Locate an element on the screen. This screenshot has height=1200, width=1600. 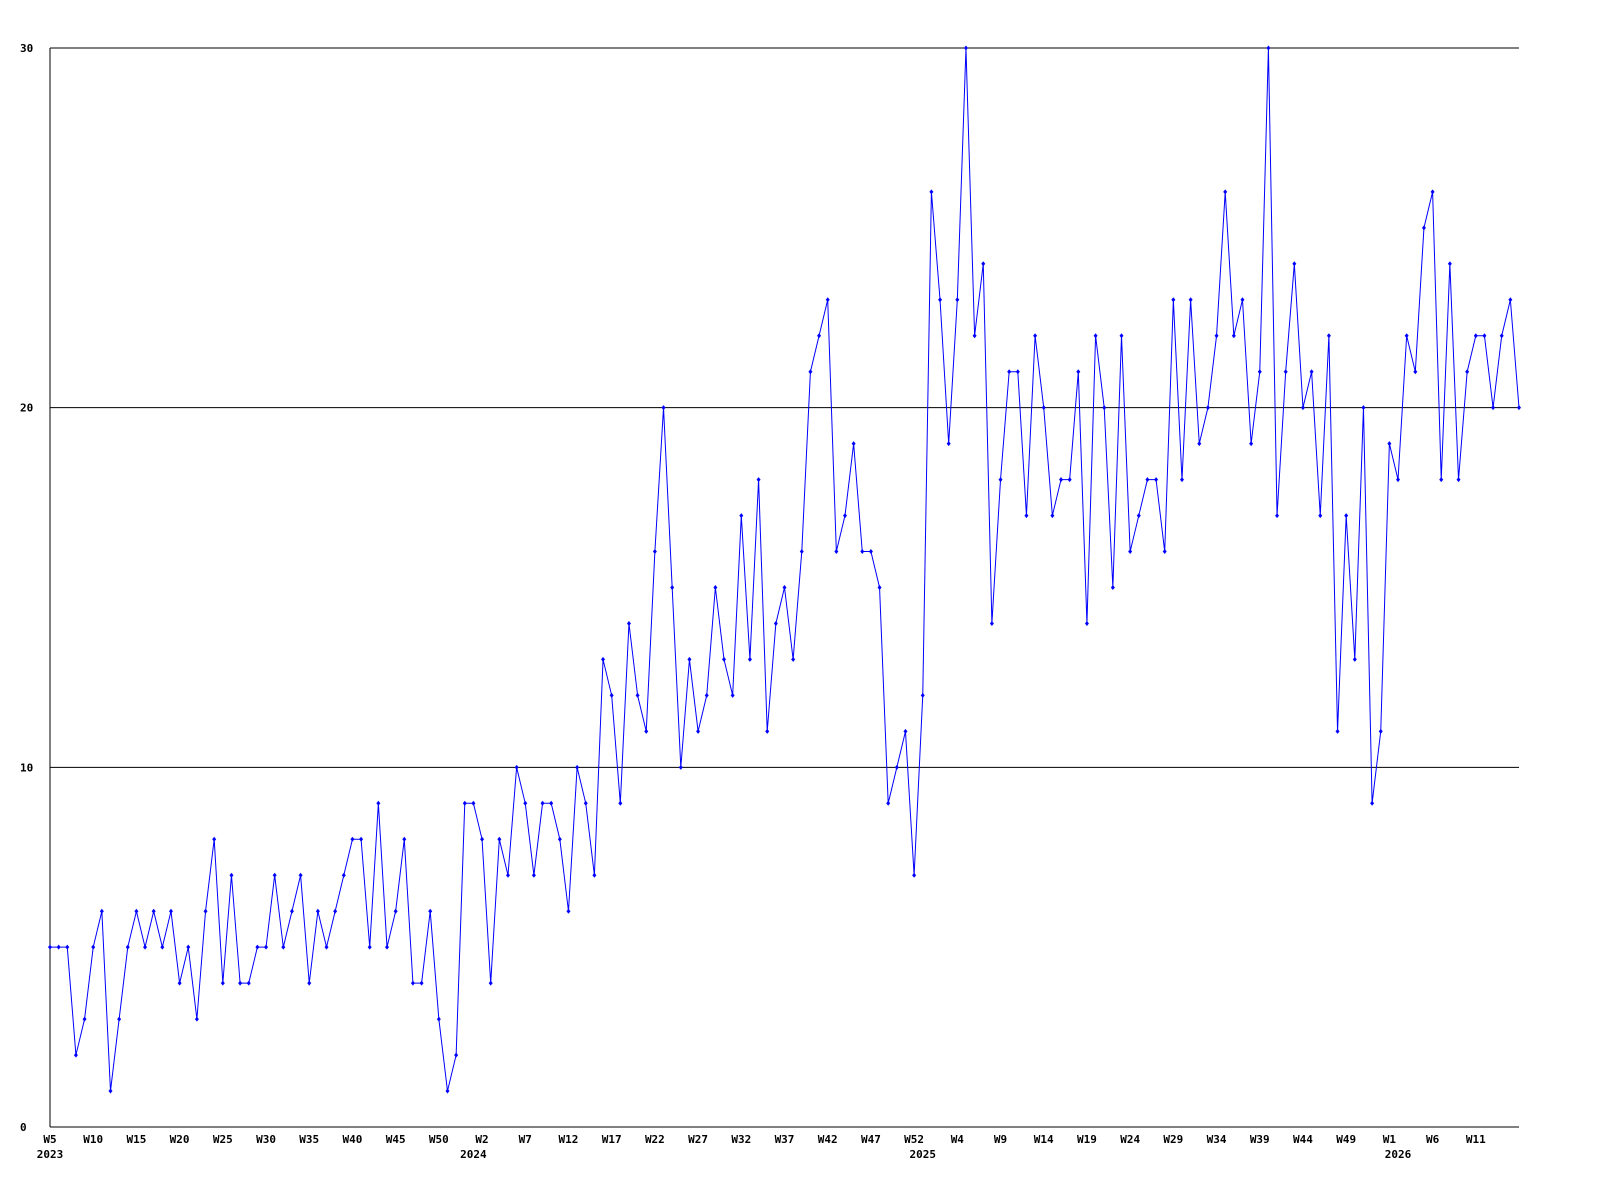
x-tick-label: W32 is located at coordinates (741, 1139).